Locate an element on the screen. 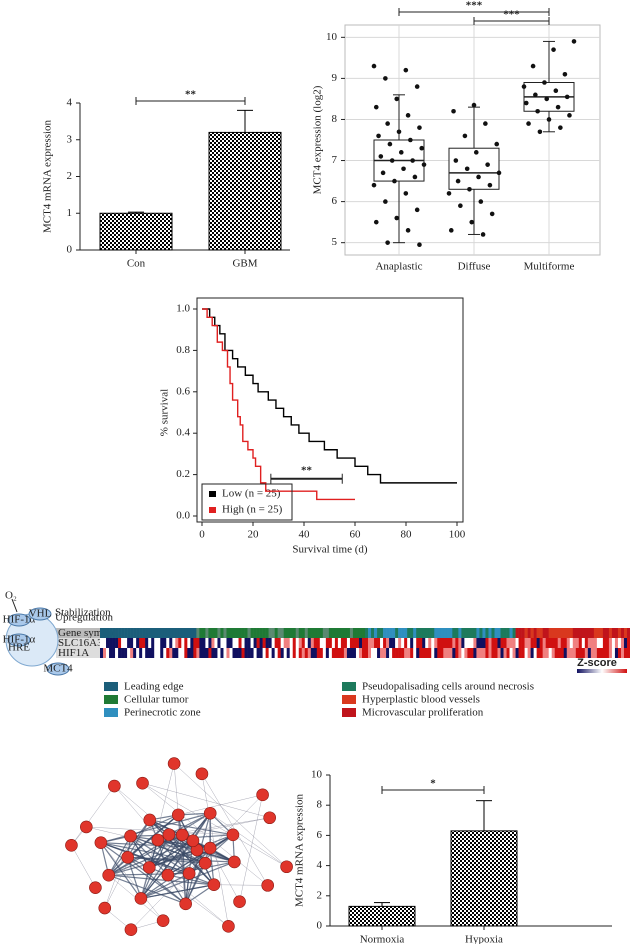 Image resolution: width=630 pixels, height=944 pixels. y-tick-label: 3 is located at coordinates (70, 139).